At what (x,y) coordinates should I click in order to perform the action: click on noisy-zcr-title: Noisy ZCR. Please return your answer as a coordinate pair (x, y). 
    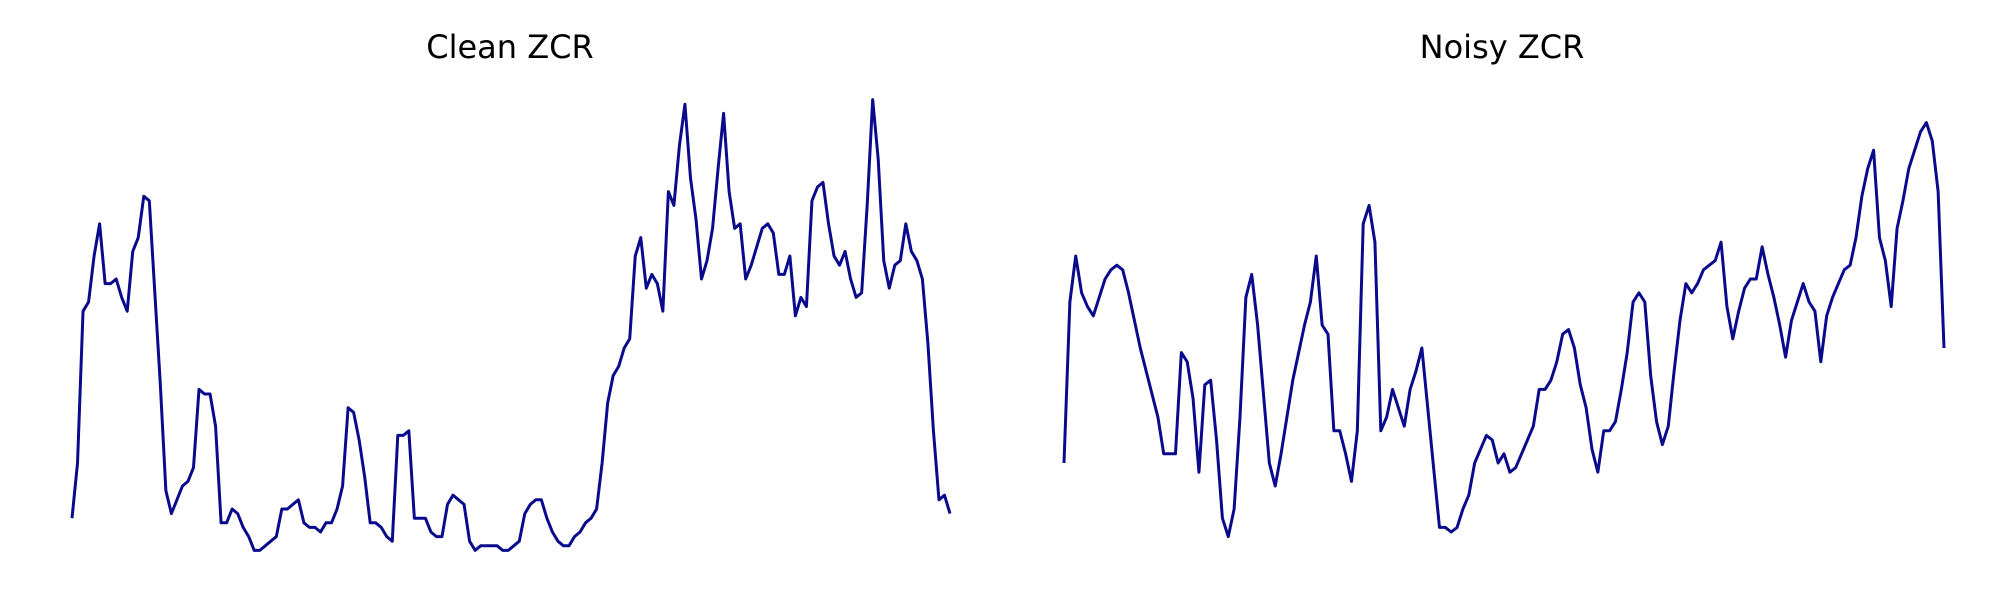
    Looking at the image, I should click on (1502, 47).